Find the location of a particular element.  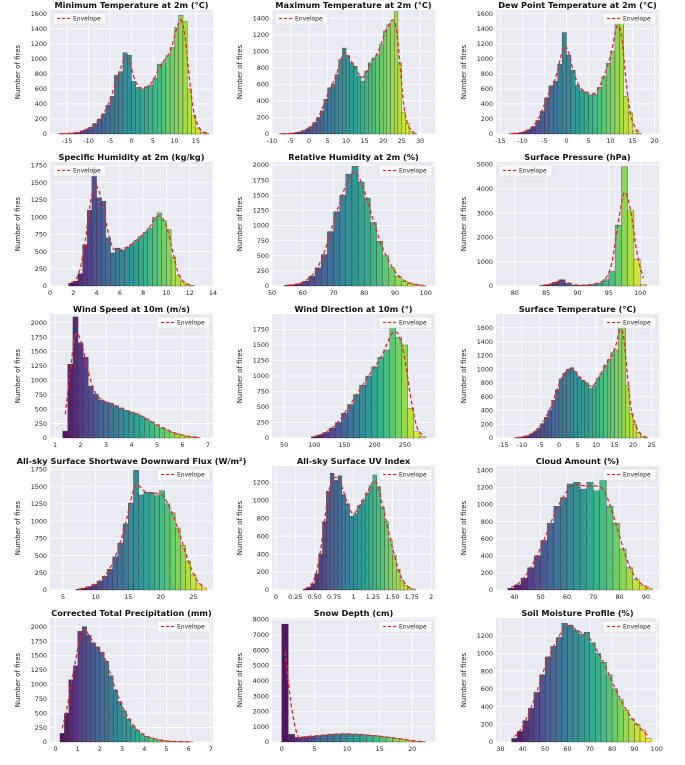

y-tick-label: 5000 is located at coordinates (485, 165).